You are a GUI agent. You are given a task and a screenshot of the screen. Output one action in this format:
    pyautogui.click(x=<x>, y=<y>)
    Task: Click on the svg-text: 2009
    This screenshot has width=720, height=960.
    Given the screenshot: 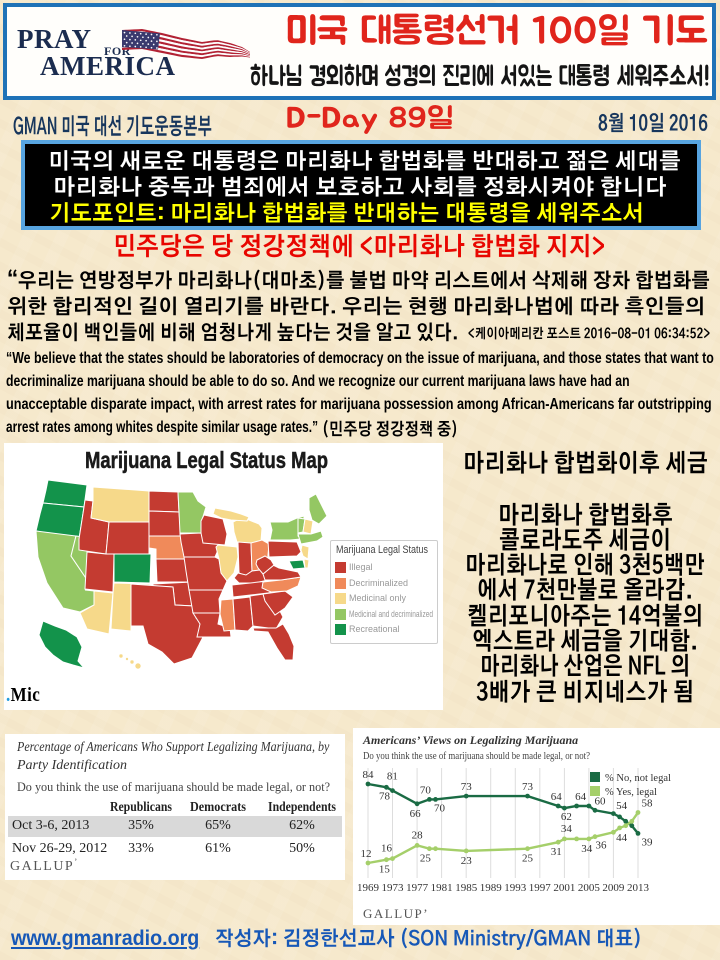 What is the action you would take?
    pyautogui.click(x=613, y=888)
    